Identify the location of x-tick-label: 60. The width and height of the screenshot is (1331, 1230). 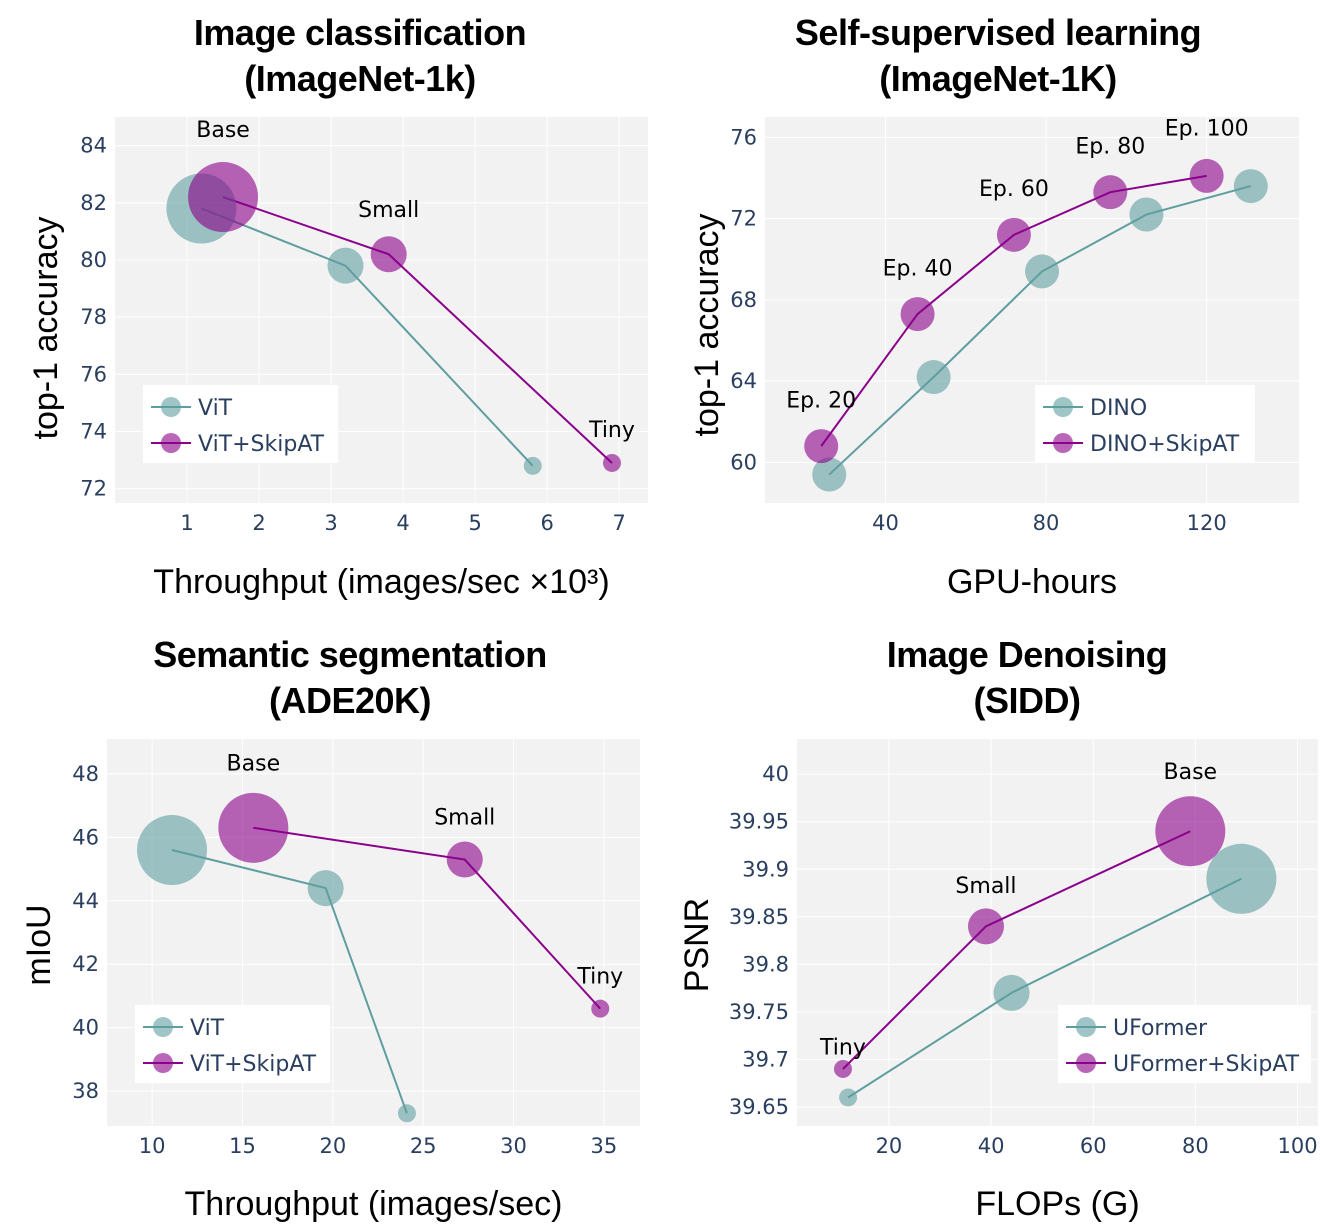
(1093, 1146).